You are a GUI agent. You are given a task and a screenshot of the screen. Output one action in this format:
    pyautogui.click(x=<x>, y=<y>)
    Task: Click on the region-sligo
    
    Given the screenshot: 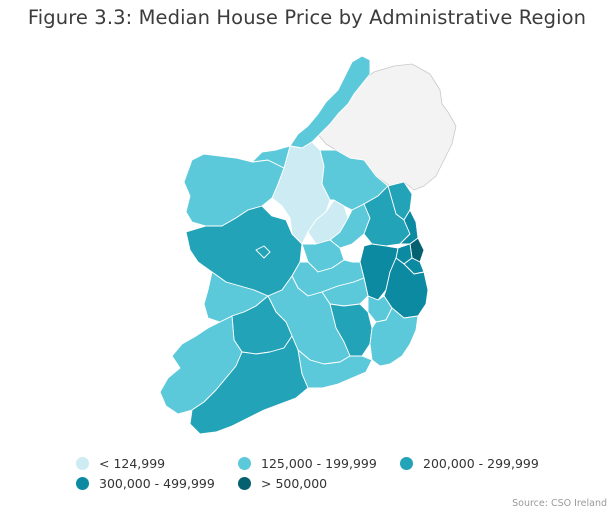 What is the action you would take?
    pyautogui.click(x=271, y=157)
    